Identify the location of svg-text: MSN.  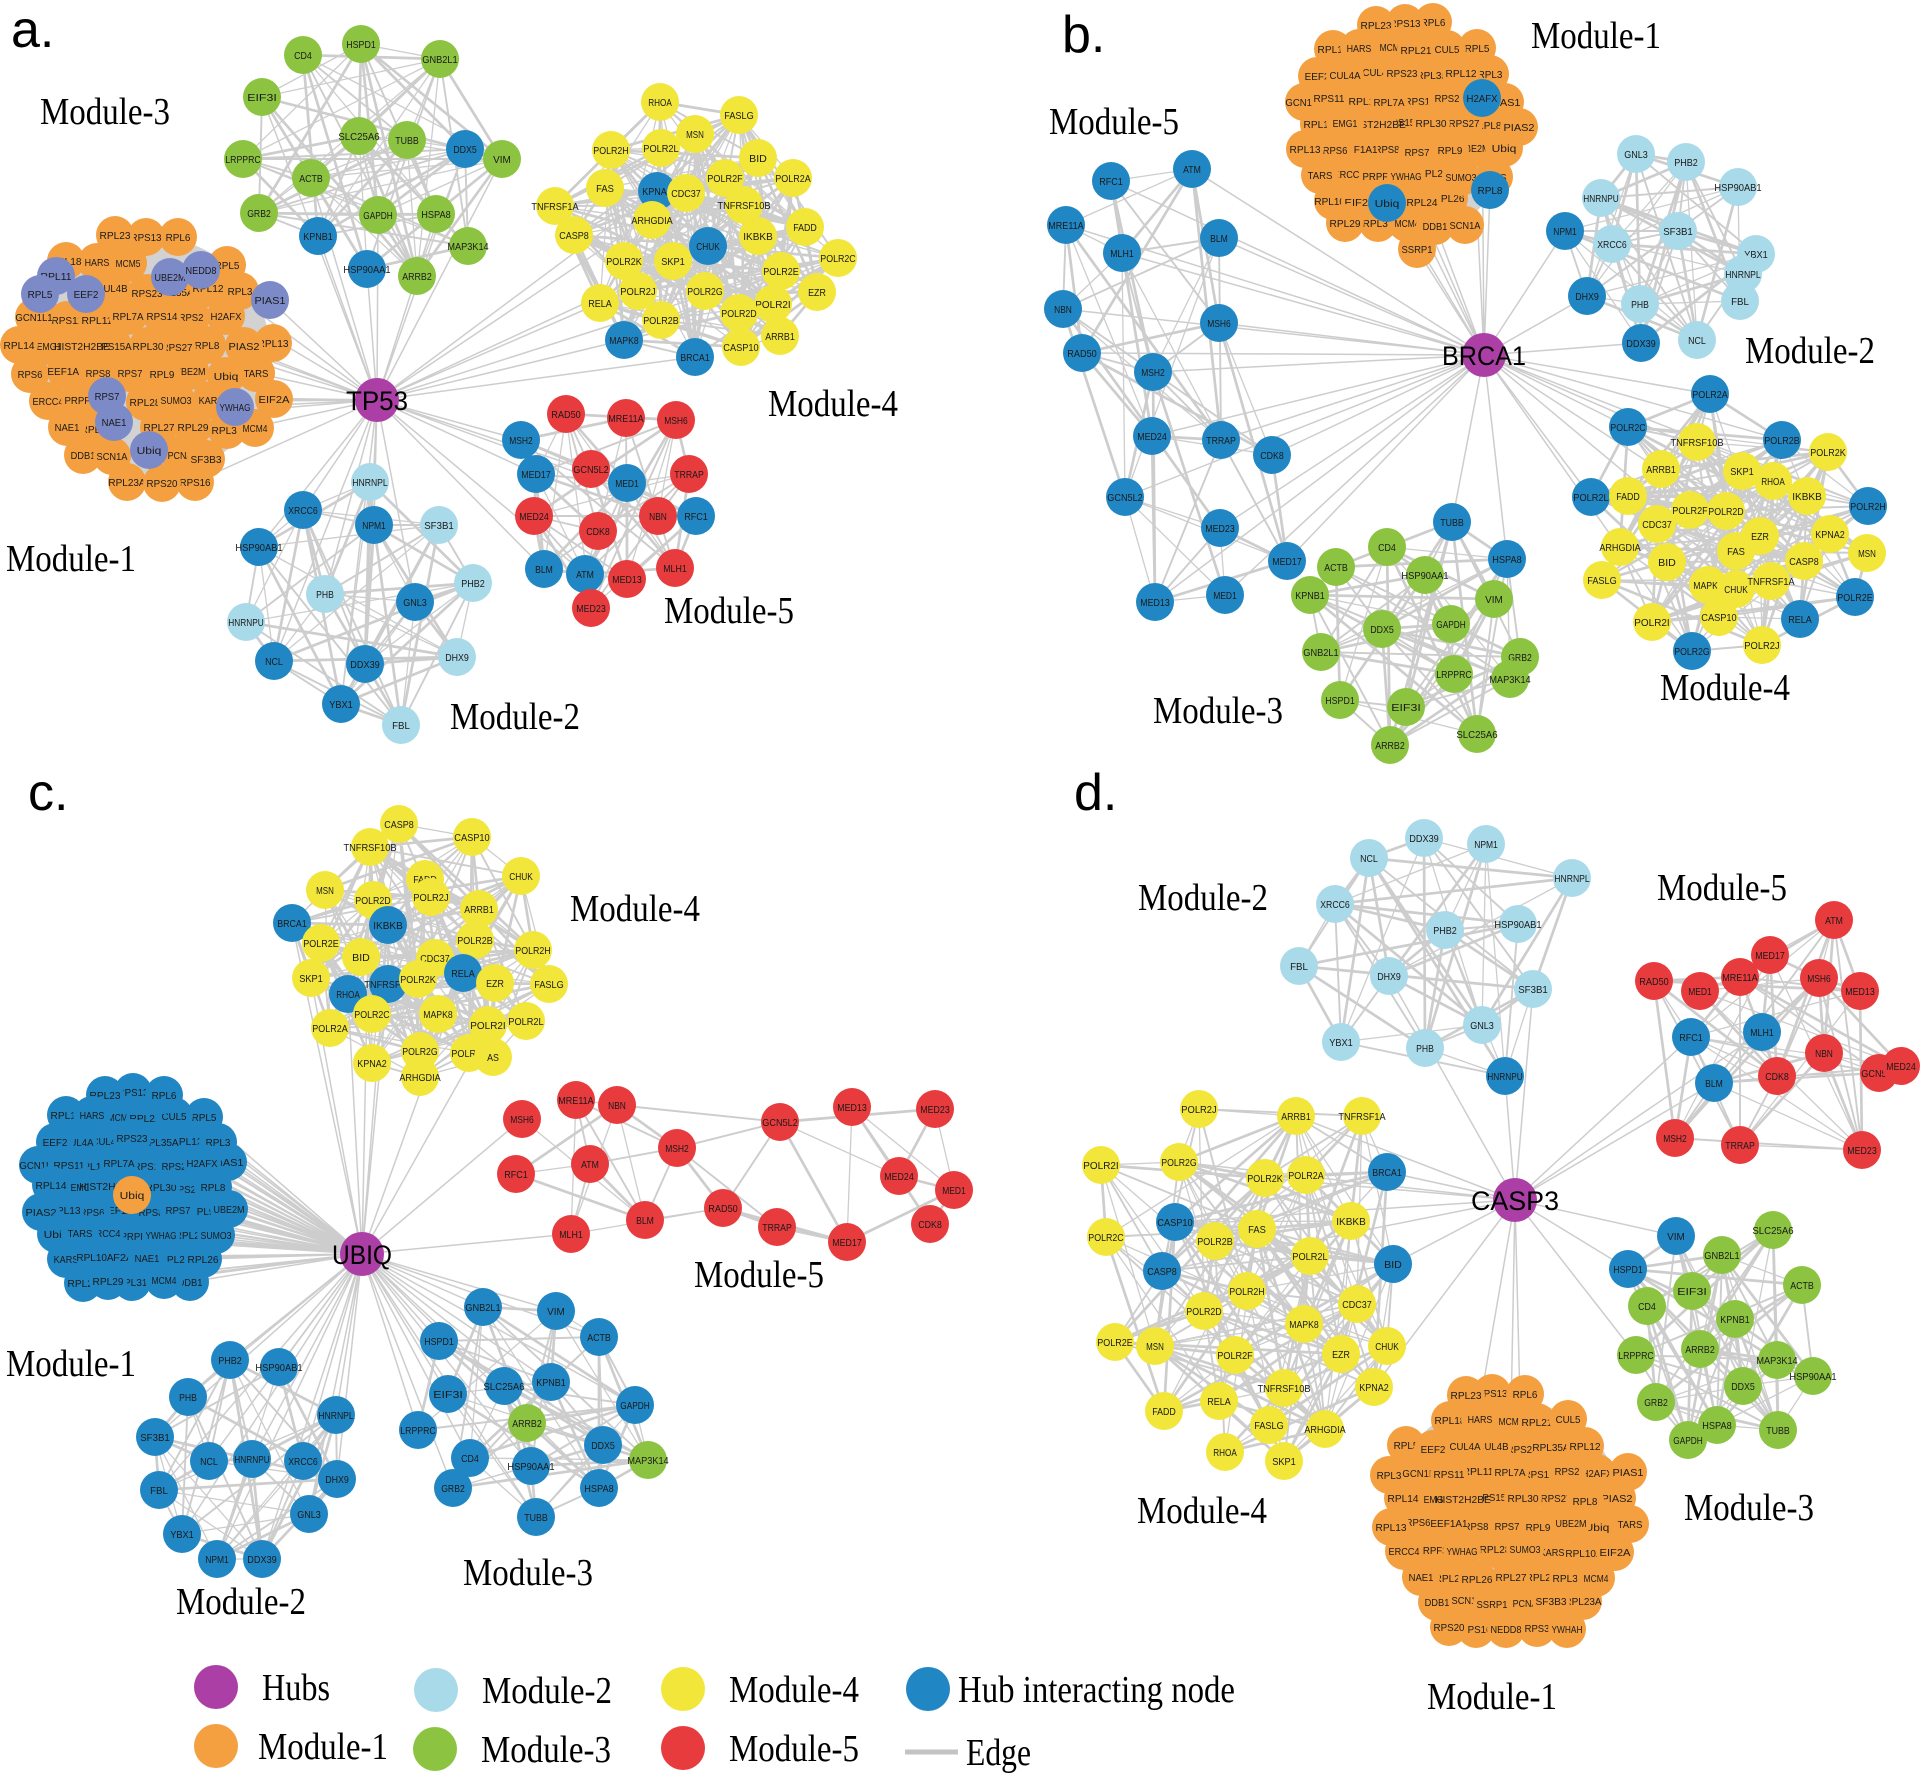
(325, 891).